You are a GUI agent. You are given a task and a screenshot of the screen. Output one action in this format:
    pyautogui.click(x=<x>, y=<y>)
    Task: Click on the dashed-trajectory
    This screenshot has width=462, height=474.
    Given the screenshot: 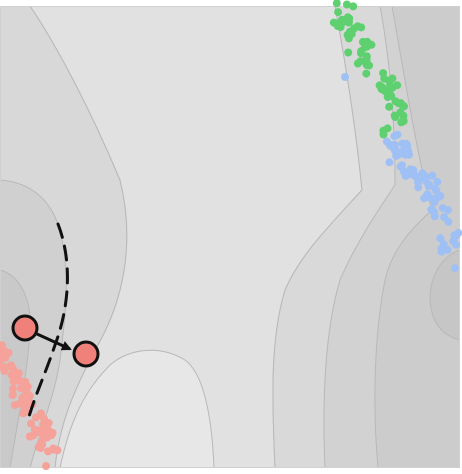 What is the action you would take?
    pyautogui.click(x=47, y=322)
    